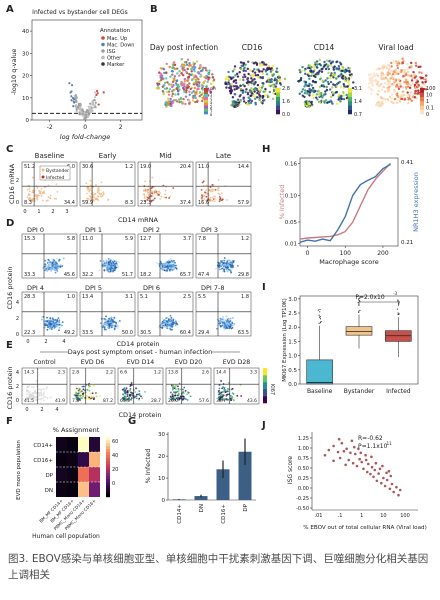 The height and width of the screenshot is (600, 440). What do you see at coordinates (303, 489) in the screenshot?
I see `panel-j-ytick: 0.00` at bounding box center [303, 489].